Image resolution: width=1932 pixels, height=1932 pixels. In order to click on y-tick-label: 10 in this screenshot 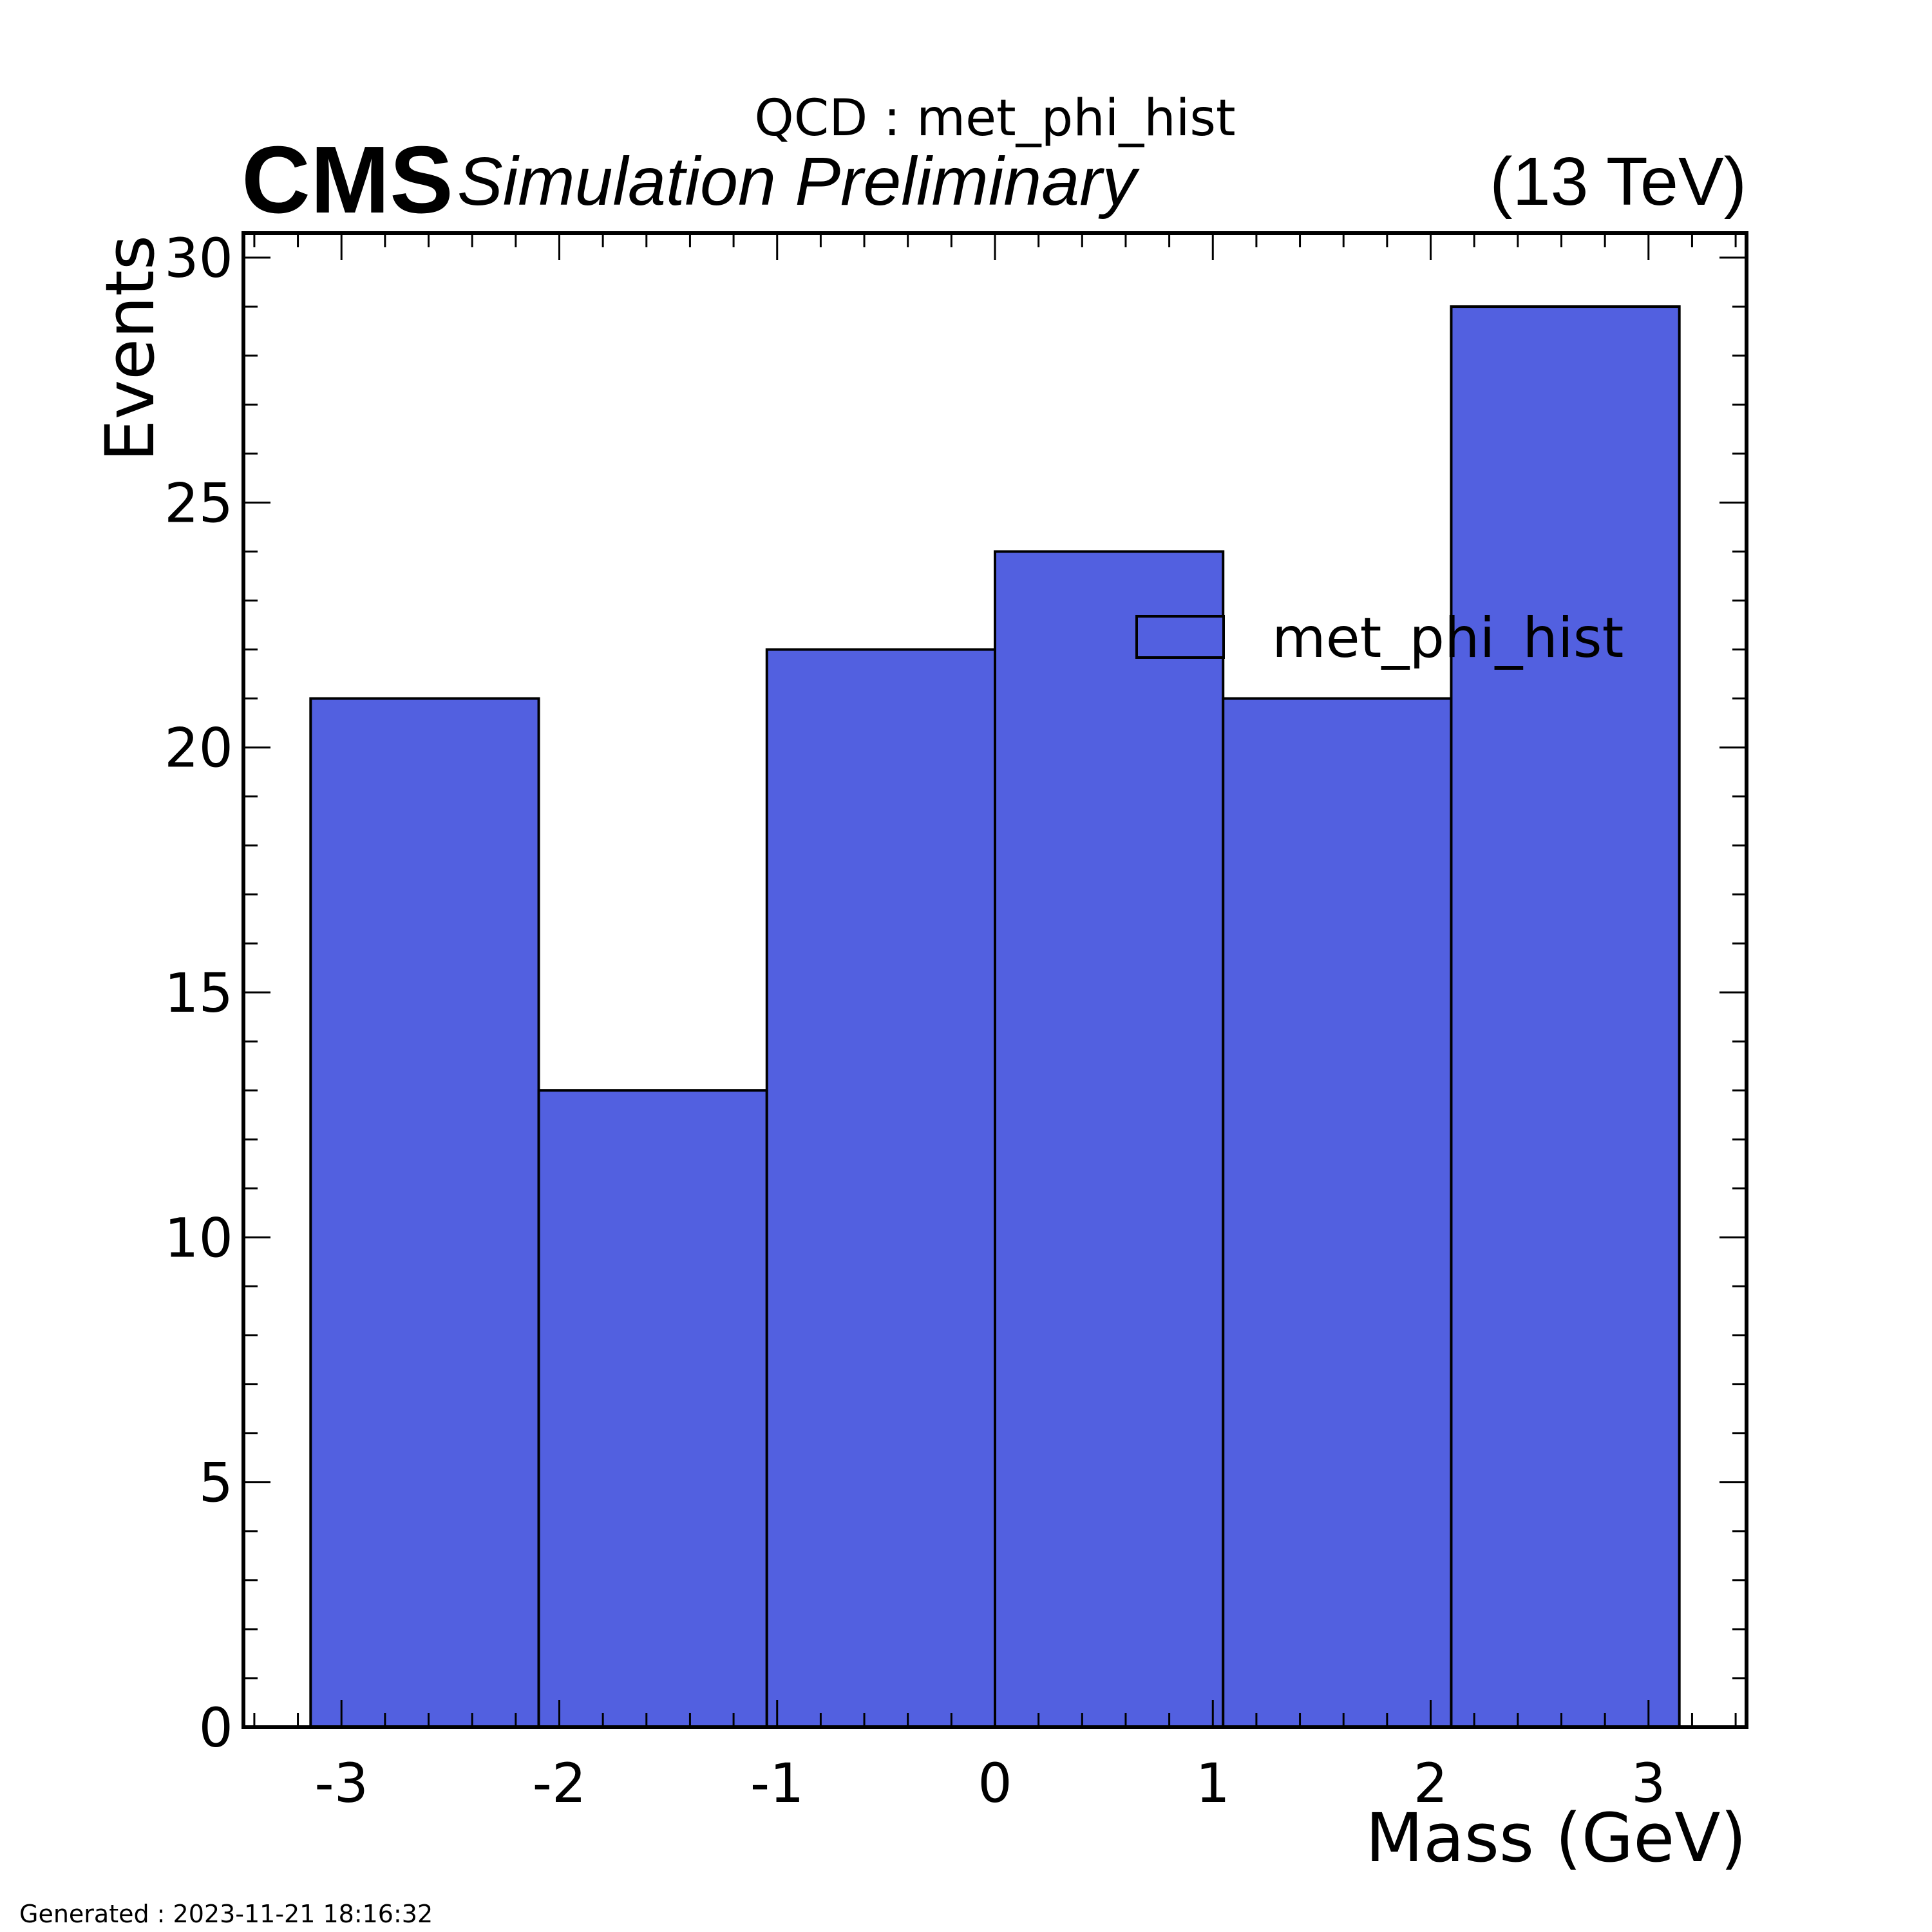, I will do `click(199, 1237)`.